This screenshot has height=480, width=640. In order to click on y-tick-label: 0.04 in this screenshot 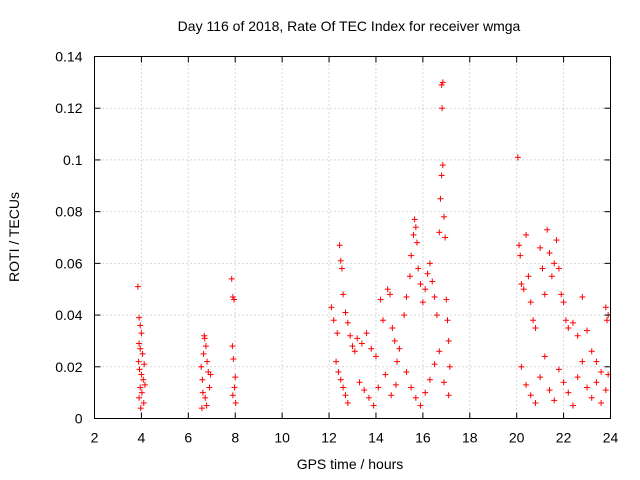, I will do `click(68, 315)`.